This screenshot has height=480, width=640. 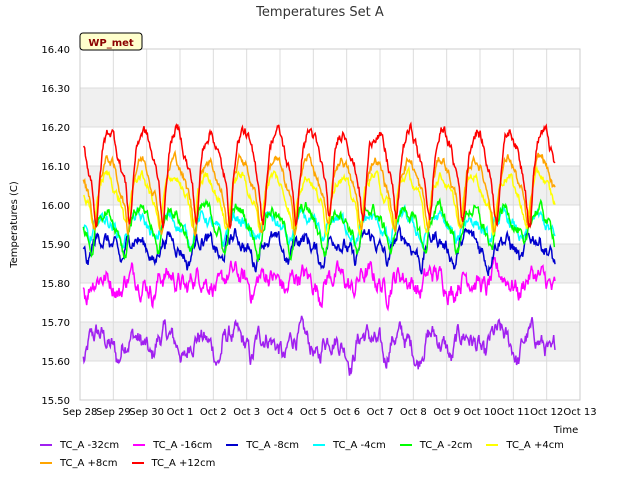 What do you see at coordinates (346, 412) in the screenshot?
I see `x-tick-label: Oct 6` at bounding box center [346, 412].